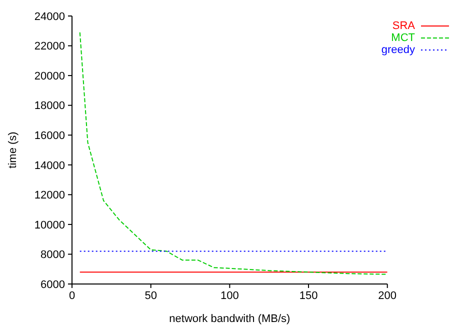 This screenshot has width=474, height=331. Describe the element at coordinates (229, 296) in the screenshot. I see `x-tick-label: 100` at that location.